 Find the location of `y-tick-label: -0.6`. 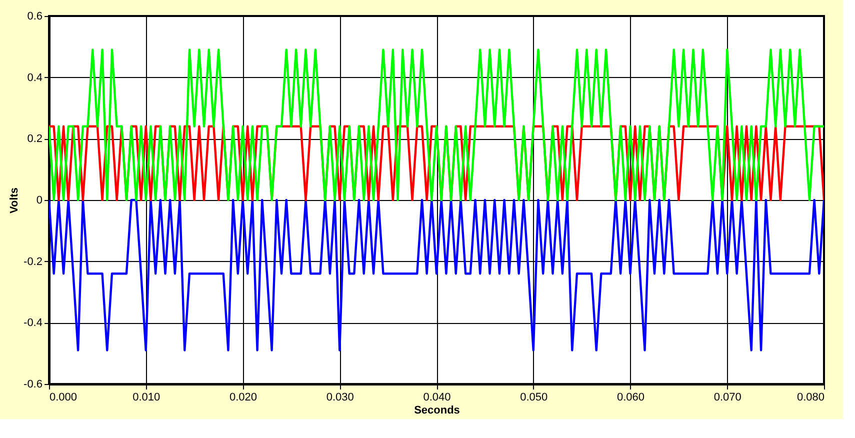

y-tick-label: -0.6 is located at coordinates (33, 384).